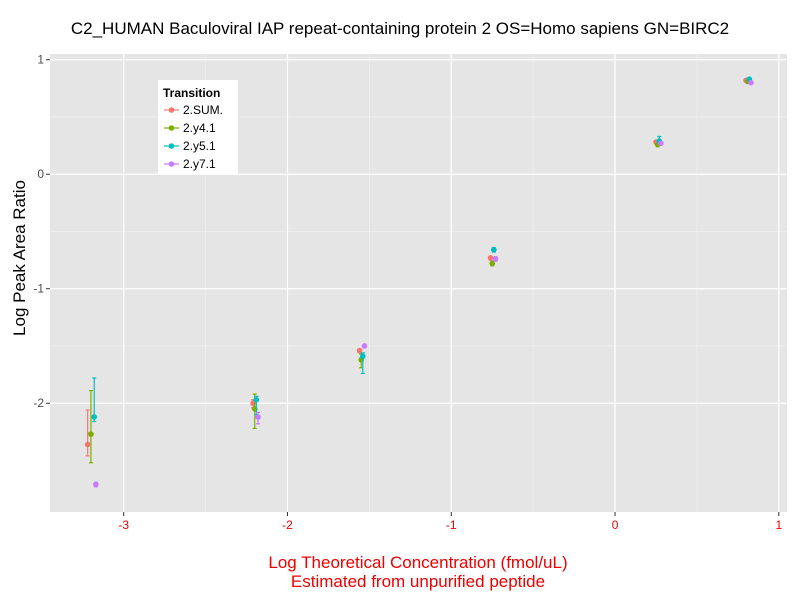 Image resolution: width=800 pixels, height=600 pixels. What do you see at coordinates (38, 289) in the screenshot?
I see `y-tick-label: -1` at bounding box center [38, 289].